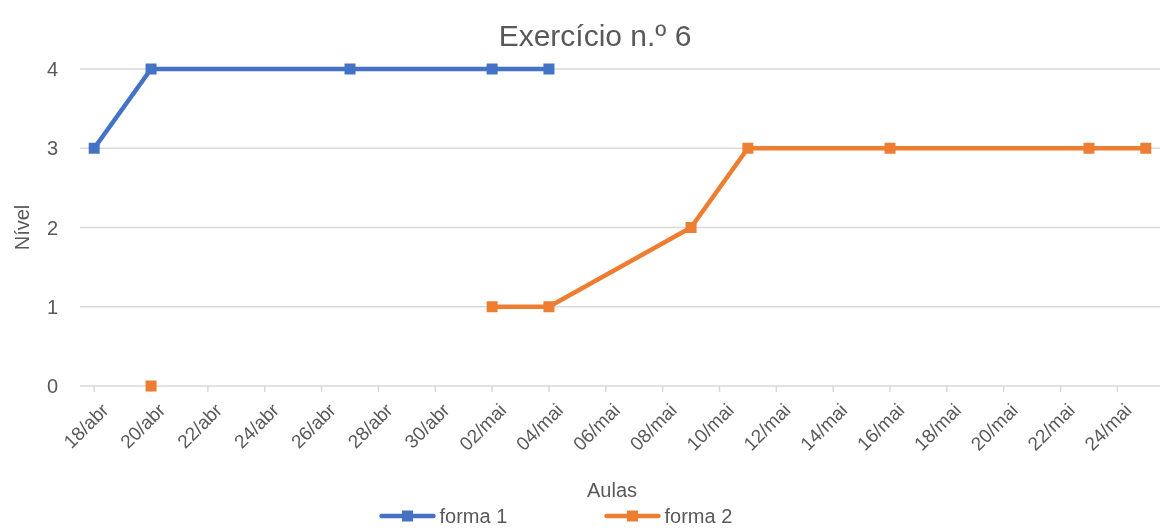 The width and height of the screenshot is (1163, 530). I want to click on x-axis-title: Aulas, so click(612, 490).